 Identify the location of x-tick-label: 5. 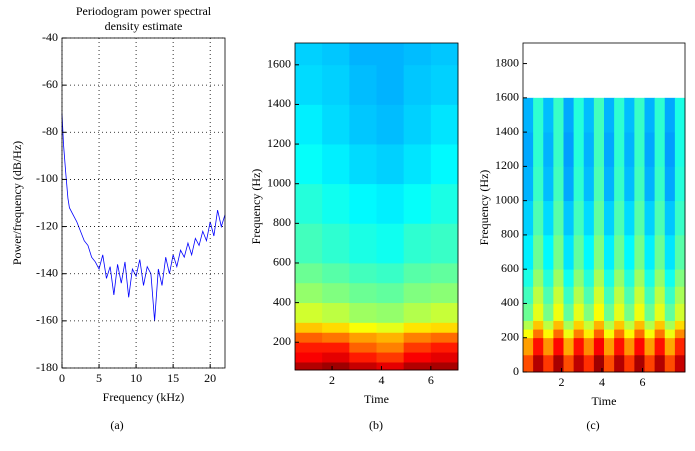
(99, 378).